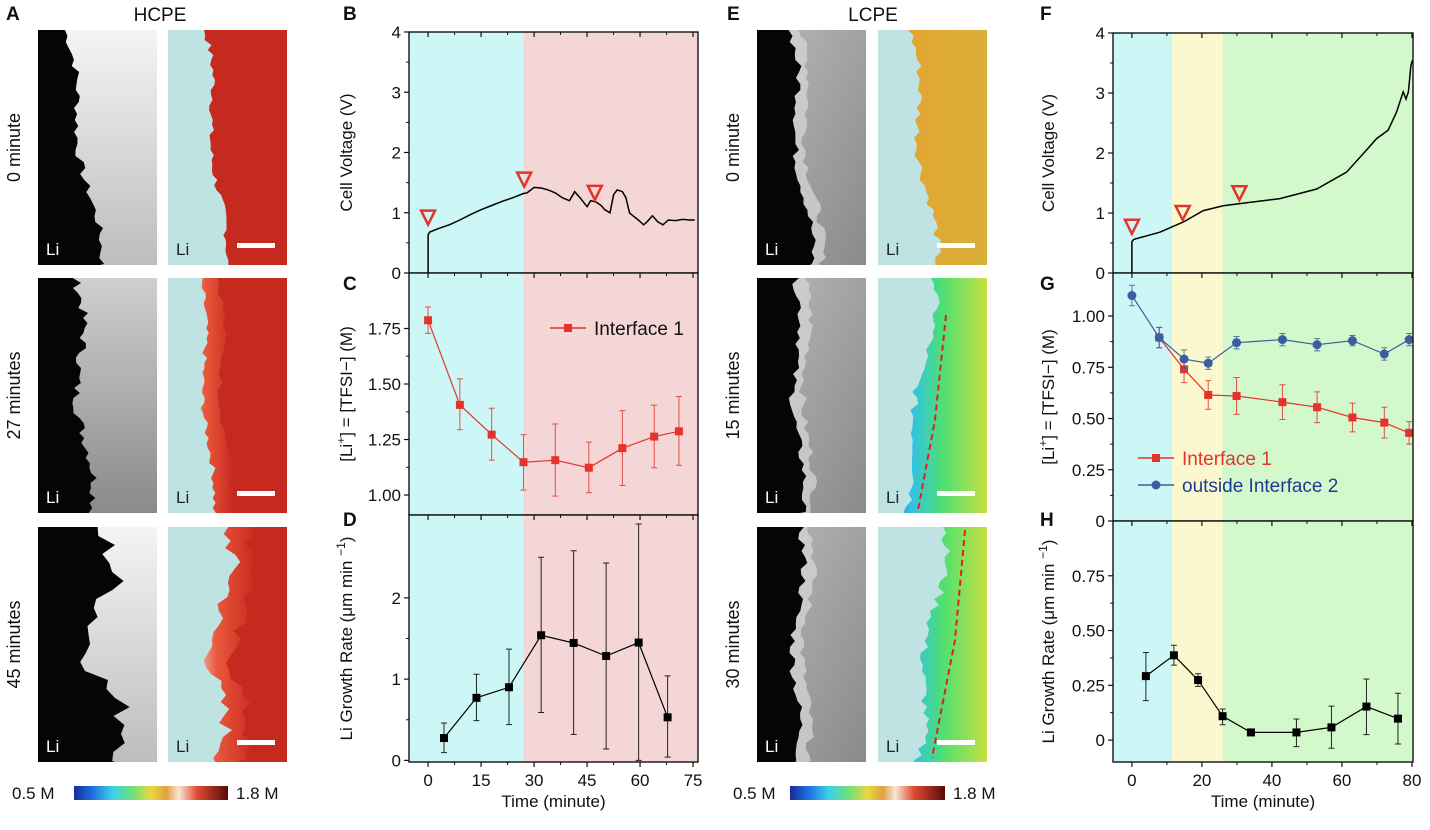 Image resolution: width=1430 pixels, height=830 pixels. I want to click on x-tick-label: 80, so click(1411, 780).